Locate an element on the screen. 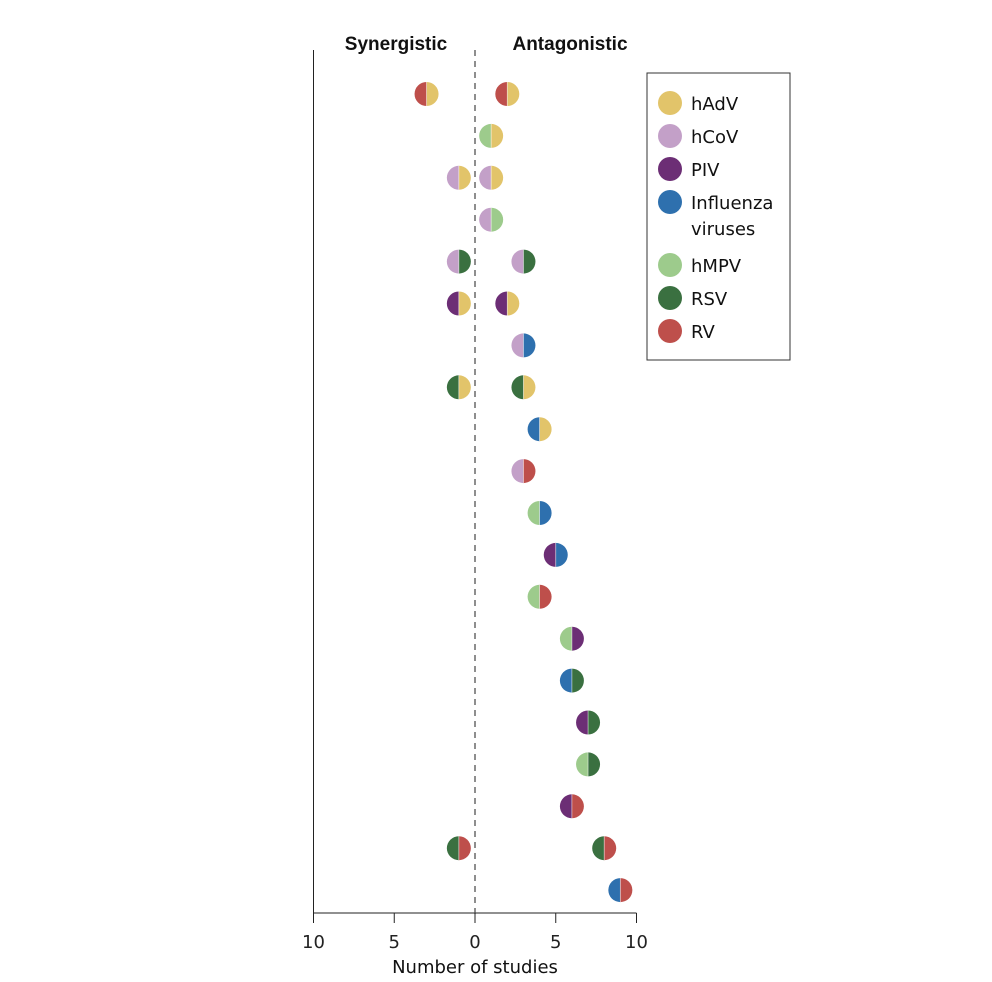 This screenshot has height=982, width=992. legend-label: viruses is located at coordinates (723, 229).